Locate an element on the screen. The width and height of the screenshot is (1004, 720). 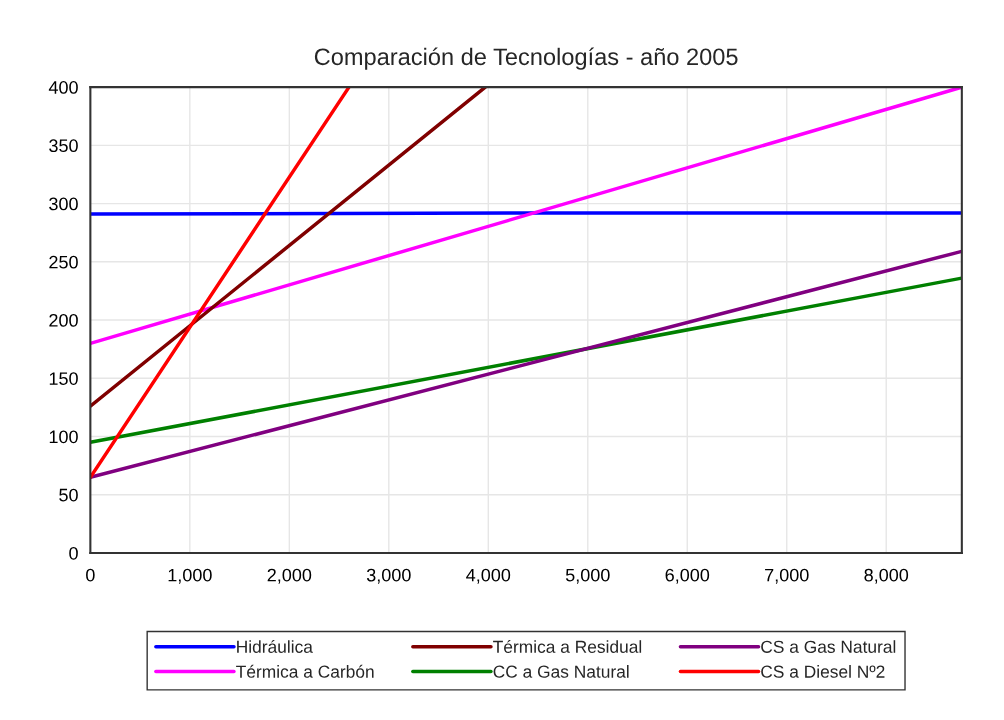
x-tick-label: 1,000 is located at coordinates (190, 576).